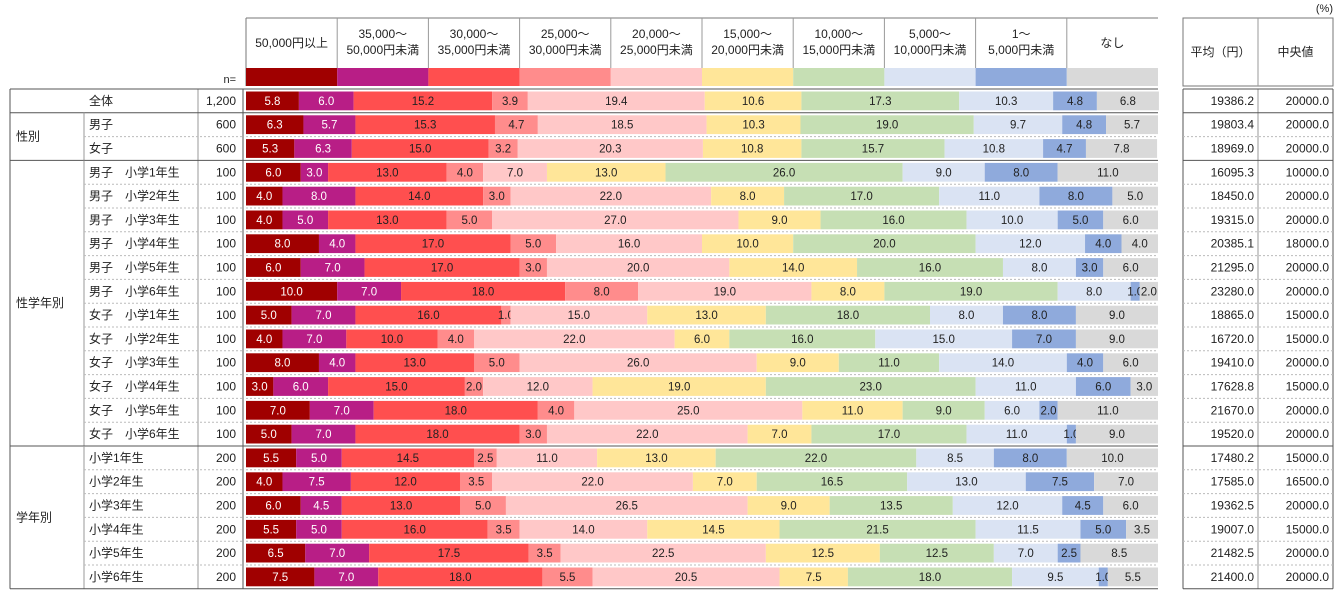 The width and height of the screenshot is (1341, 600). I want to click on bar-value-label: 19.0, so click(679, 388).